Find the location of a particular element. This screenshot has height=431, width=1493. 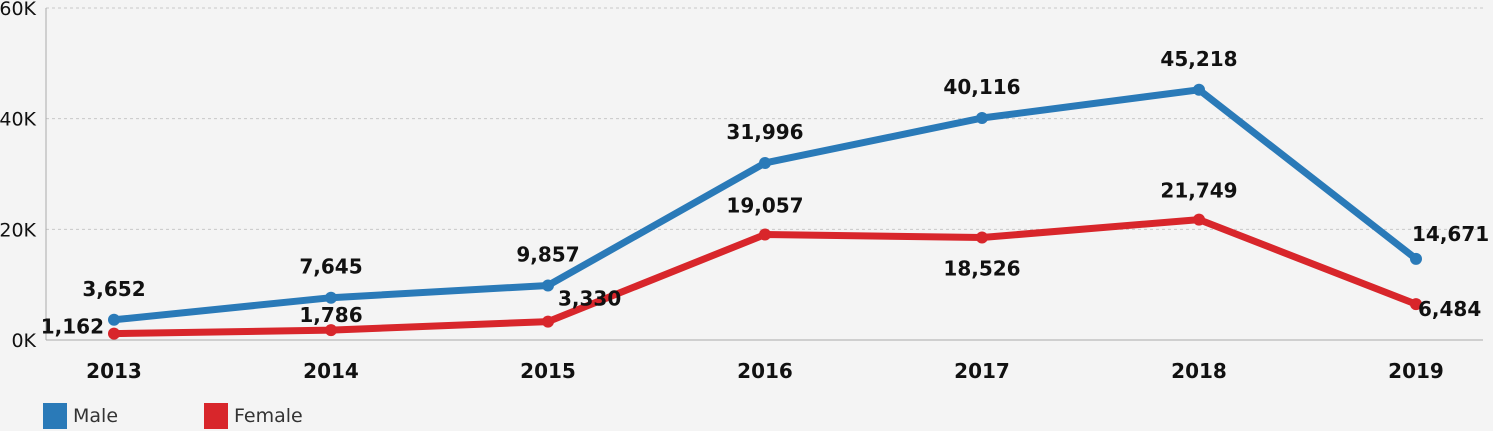

data-label-female-2013: 1,162 is located at coordinates (72, 327).